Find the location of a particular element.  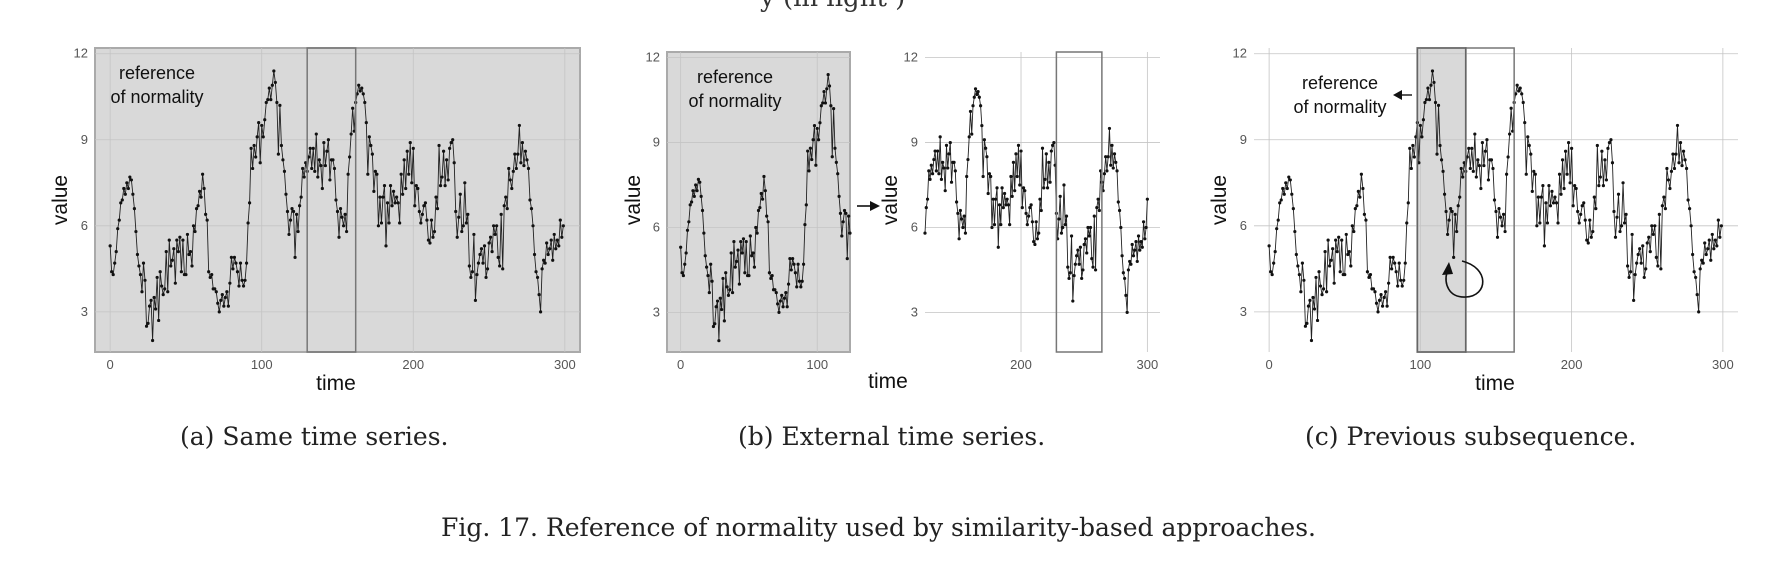

annotation-line-2: of normality is located at coordinates (156, 97).